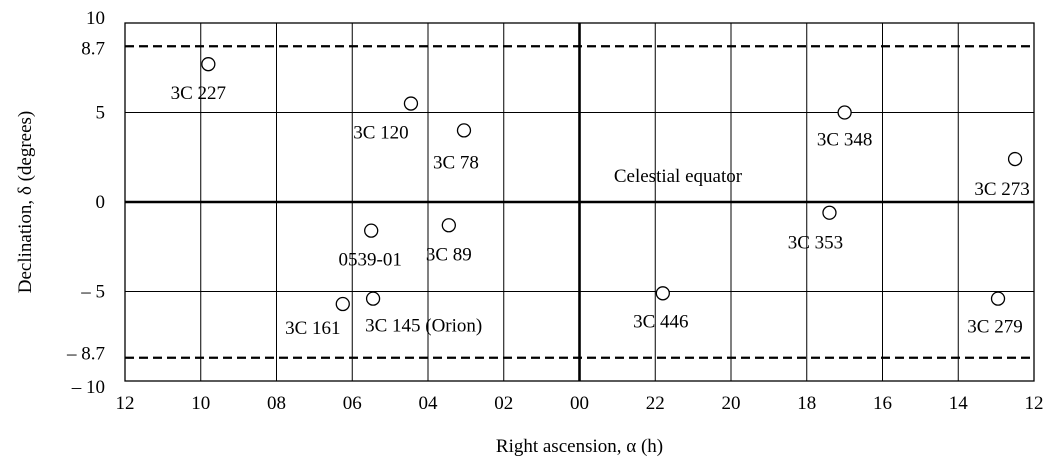  I want to click on y-tick-label: – 10, so click(88, 387).